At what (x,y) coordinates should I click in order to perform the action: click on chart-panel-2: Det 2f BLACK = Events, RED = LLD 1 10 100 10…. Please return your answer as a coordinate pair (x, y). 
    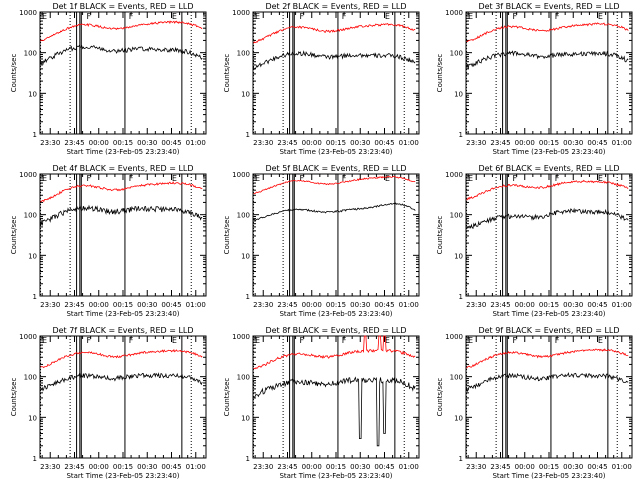
    Looking at the image, I should click on (321, 79).